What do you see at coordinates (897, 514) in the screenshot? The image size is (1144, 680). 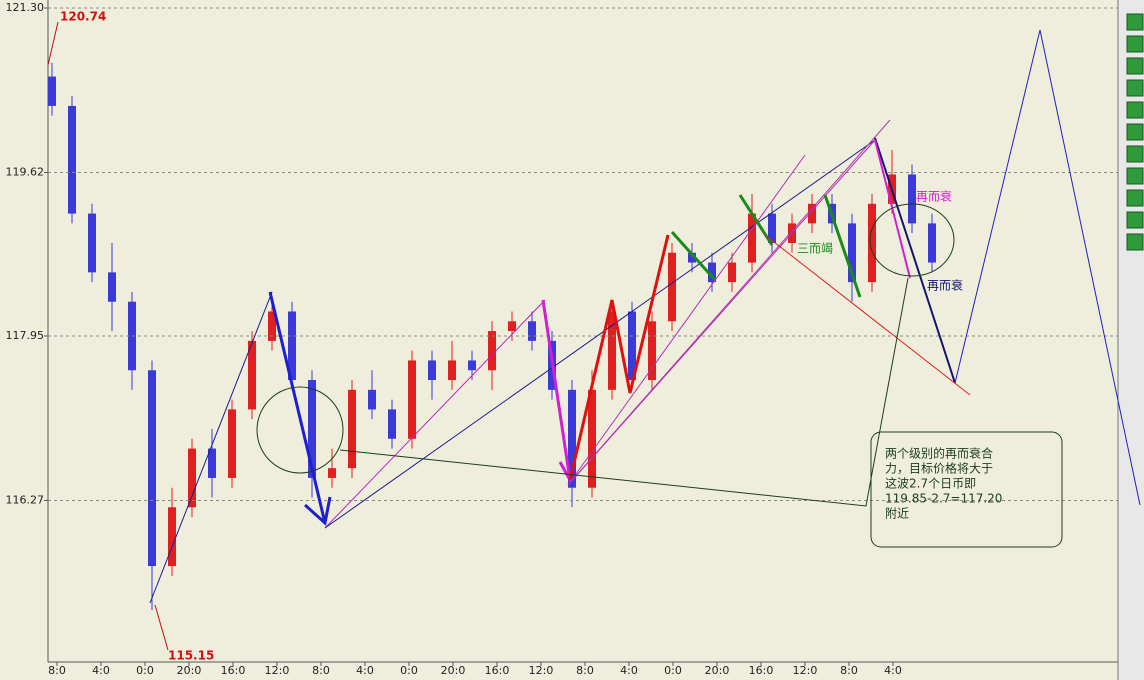 I see `note-line: 附近` at bounding box center [897, 514].